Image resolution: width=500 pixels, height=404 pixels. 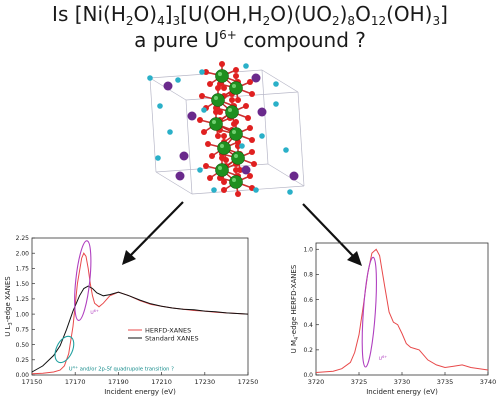 What do you see at coordinates (71, 370) in the screenshot?
I see `annotation-u4-text: U` at bounding box center [71, 370].